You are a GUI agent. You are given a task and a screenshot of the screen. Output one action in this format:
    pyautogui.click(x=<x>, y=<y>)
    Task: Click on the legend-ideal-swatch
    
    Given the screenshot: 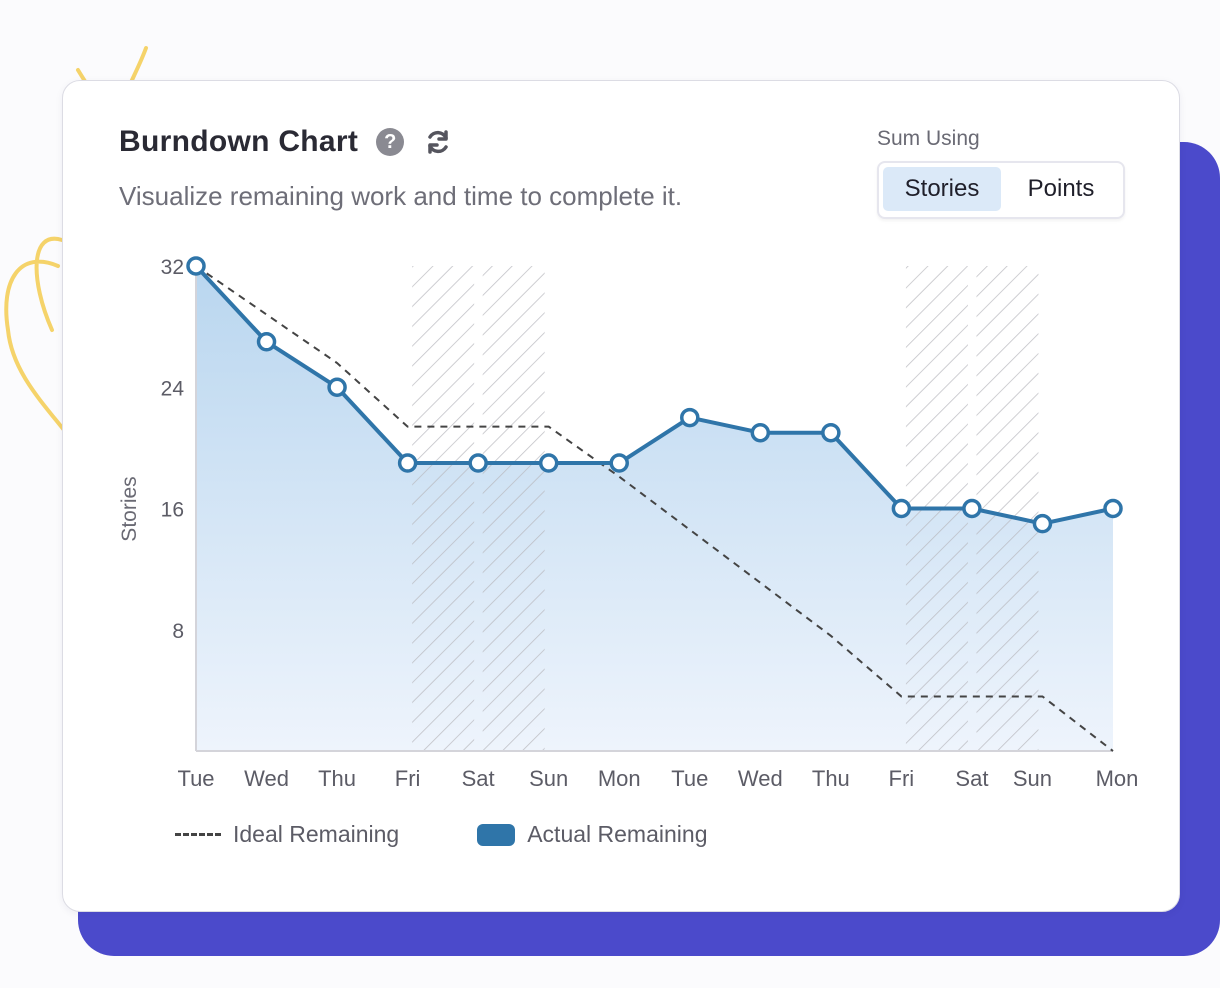 What is the action you would take?
    pyautogui.click(x=198, y=834)
    